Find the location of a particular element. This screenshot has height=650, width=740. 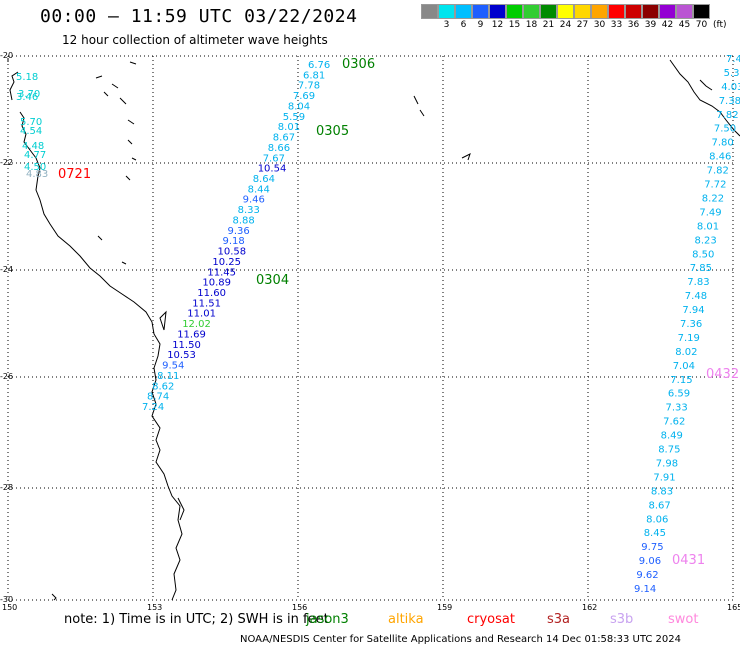

wave-label: 7.67 is located at coordinates (274, 158).